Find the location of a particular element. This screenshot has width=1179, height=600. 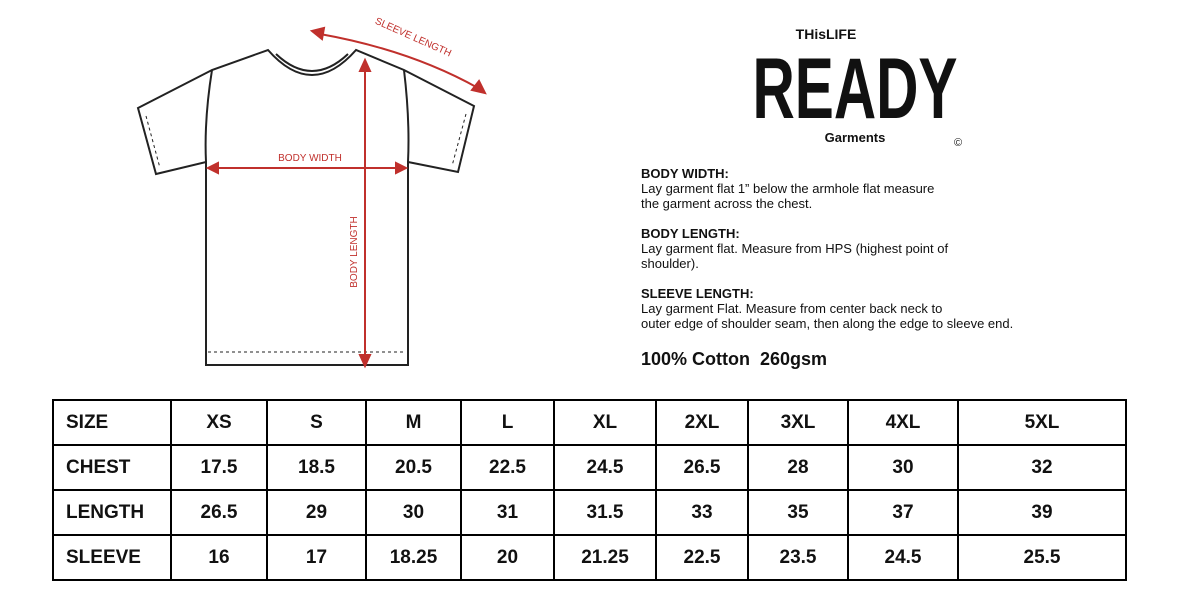

table-row: SLEEVE 16 17 18.25 20 21.25 22.5 23.5 24.5 25.5 is located at coordinates (589, 557).